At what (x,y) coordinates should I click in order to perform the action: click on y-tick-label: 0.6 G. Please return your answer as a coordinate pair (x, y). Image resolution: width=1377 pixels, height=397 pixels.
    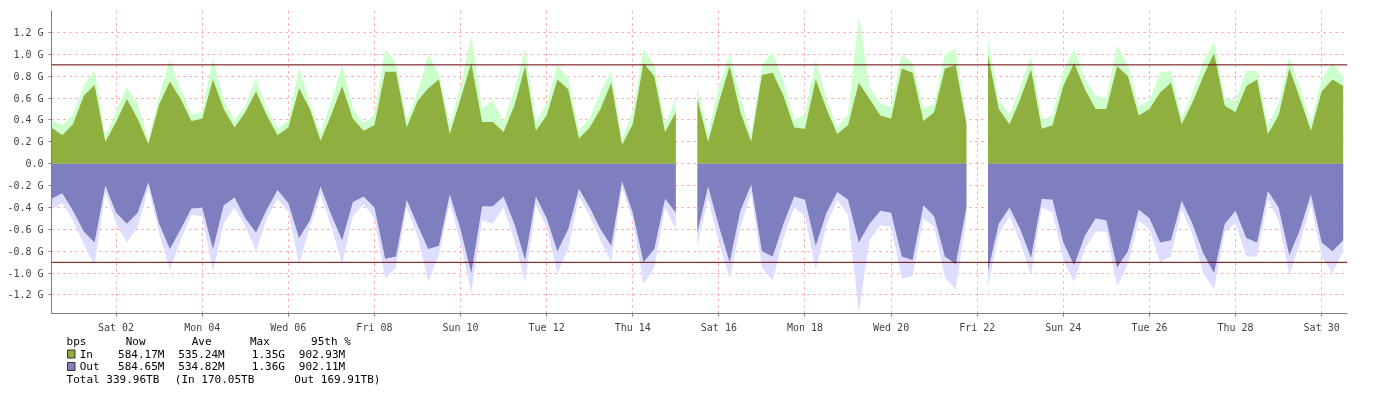
    Looking at the image, I should click on (28, 98).